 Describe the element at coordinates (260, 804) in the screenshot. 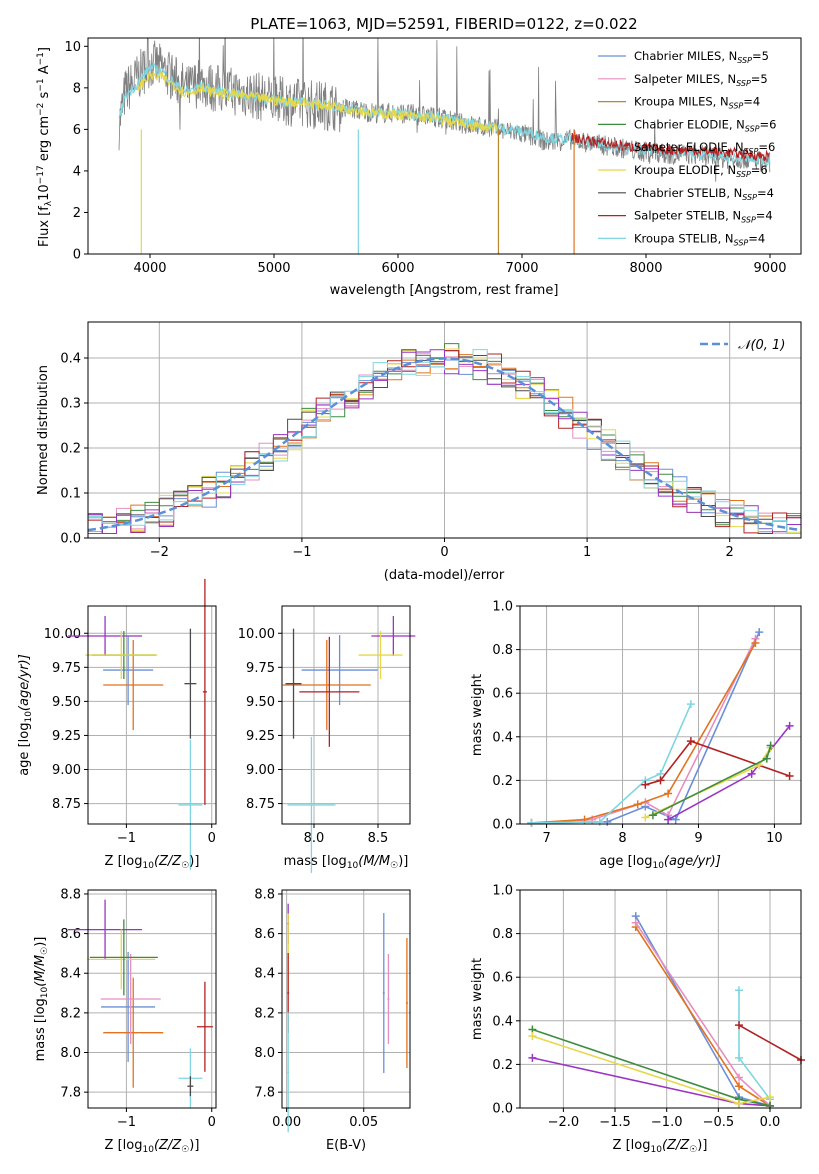

I see `age-mass-ytick-label: 8.75` at that location.